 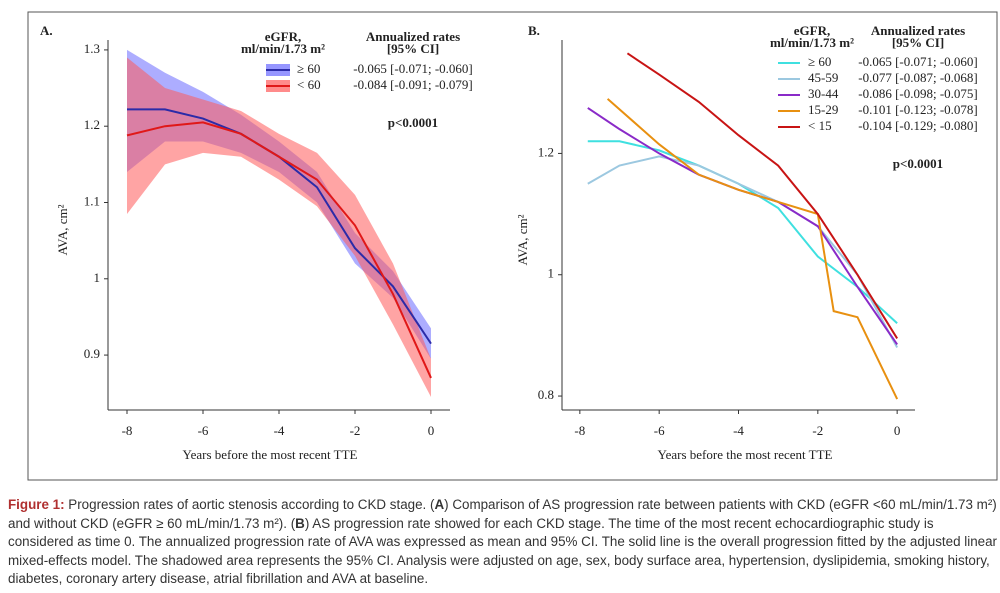 What do you see at coordinates (823, 109) in the screenshot?
I see `legend-label: 15-29` at bounding box center [823, 109].